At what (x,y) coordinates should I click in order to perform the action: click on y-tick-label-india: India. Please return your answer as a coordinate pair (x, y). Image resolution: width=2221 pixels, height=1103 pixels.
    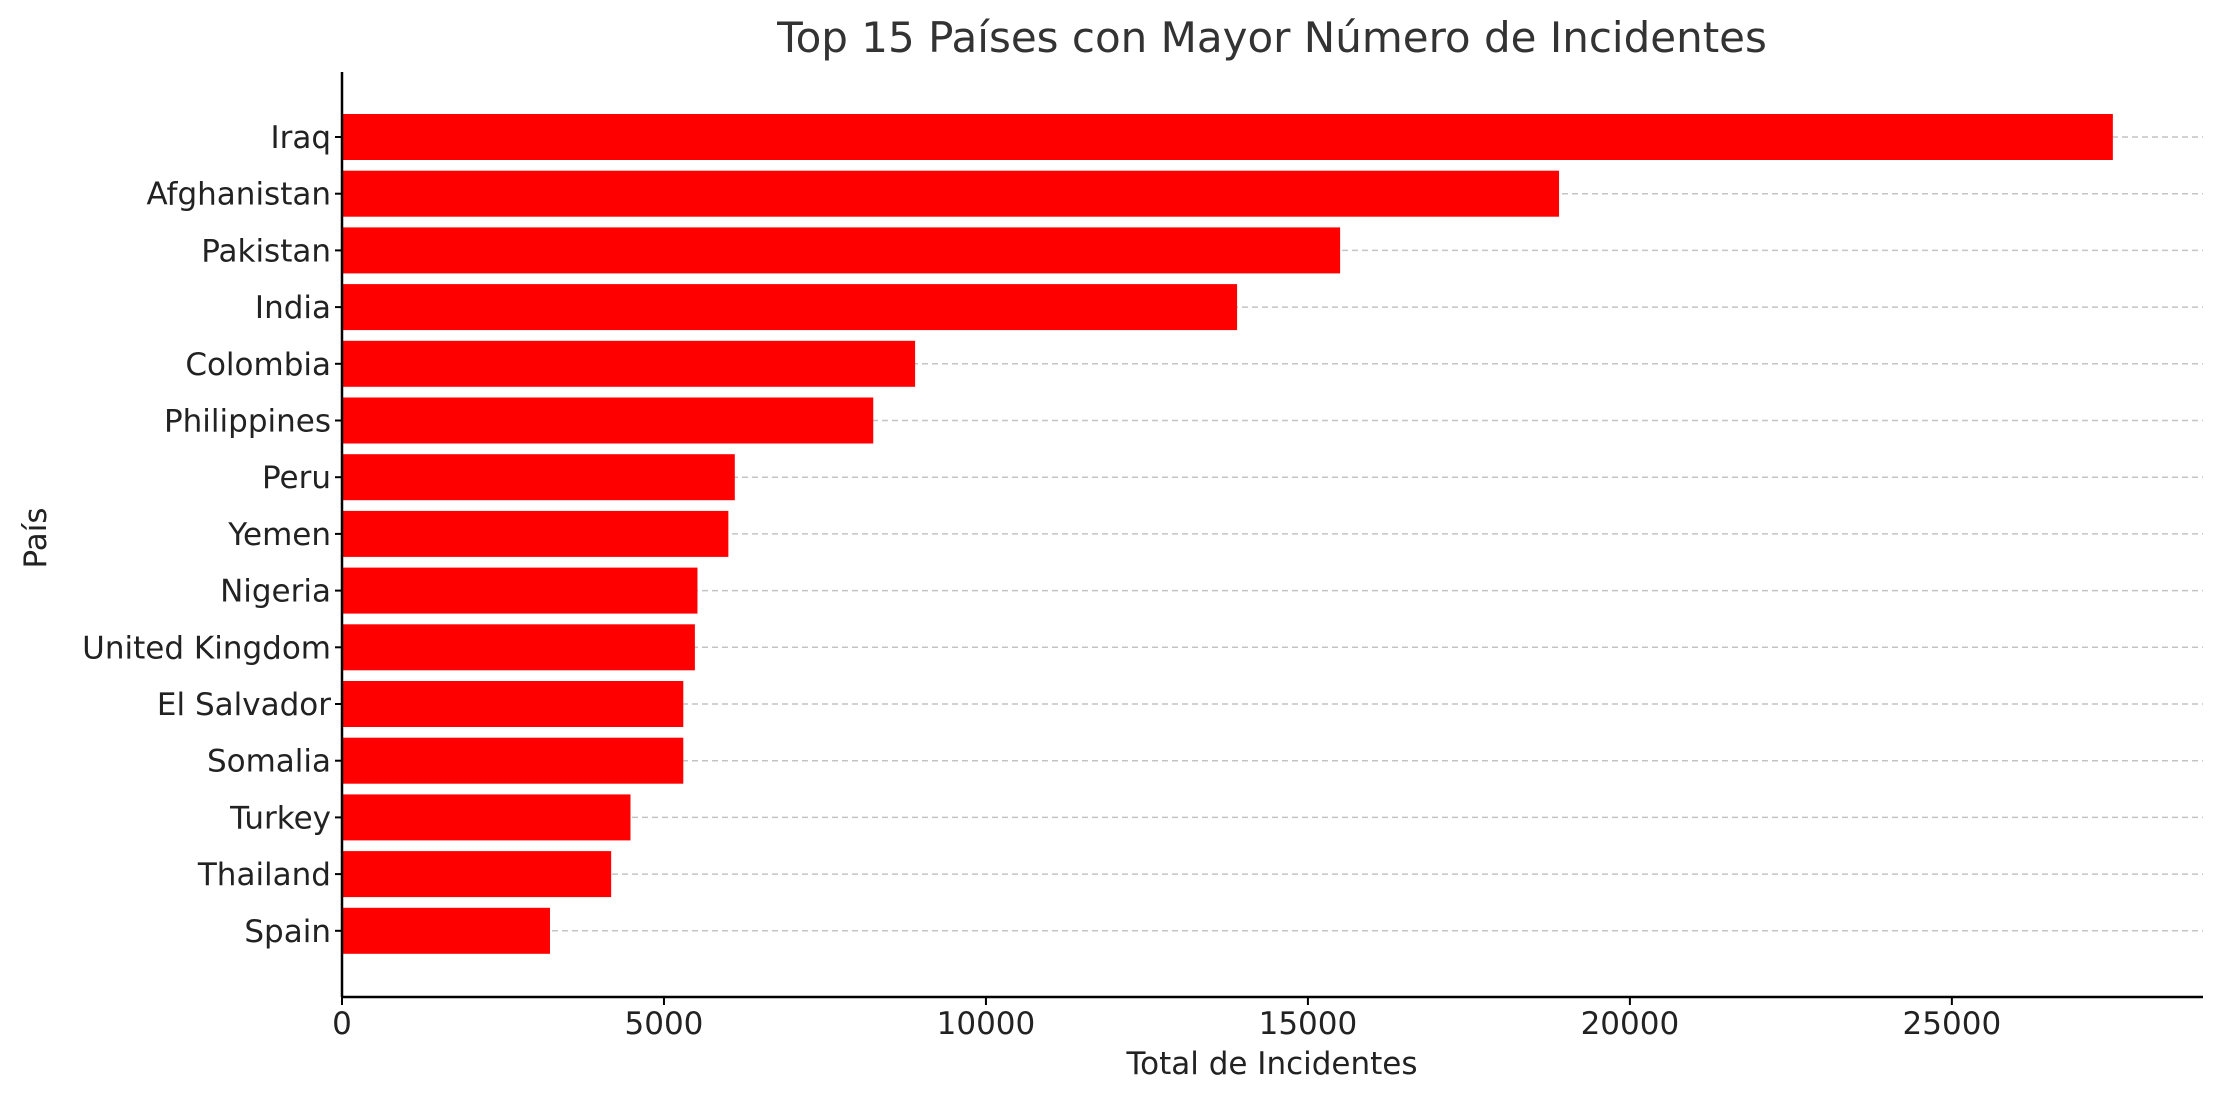
    Looking at the image, I should click on (293, 308).